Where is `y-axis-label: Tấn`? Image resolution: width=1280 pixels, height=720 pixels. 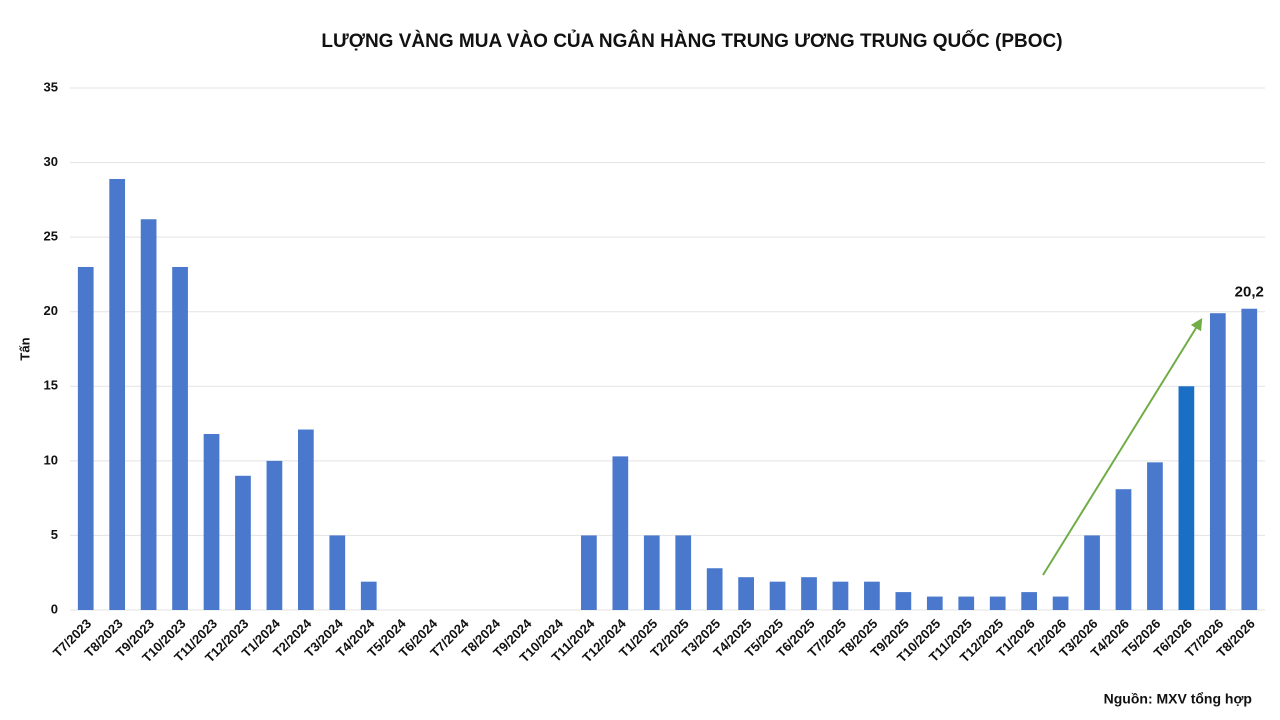 y-axis-label: Tấn is located at coordinates (24, 348).